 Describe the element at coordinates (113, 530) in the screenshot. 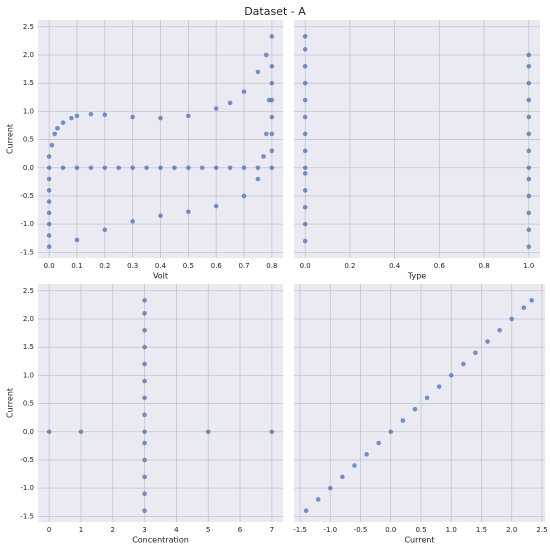

I see `x-tick-label: 2` at that location.